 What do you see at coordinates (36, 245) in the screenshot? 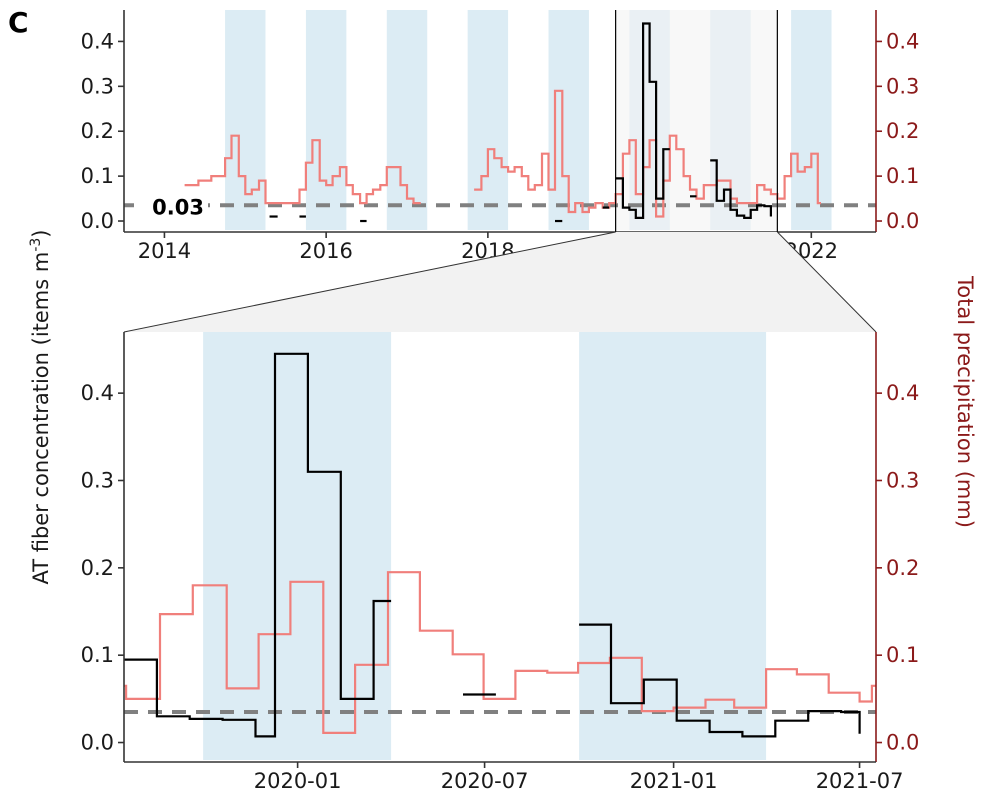
I see `y-axis-label-left-sup: -3` at bounding box center [36, 245].